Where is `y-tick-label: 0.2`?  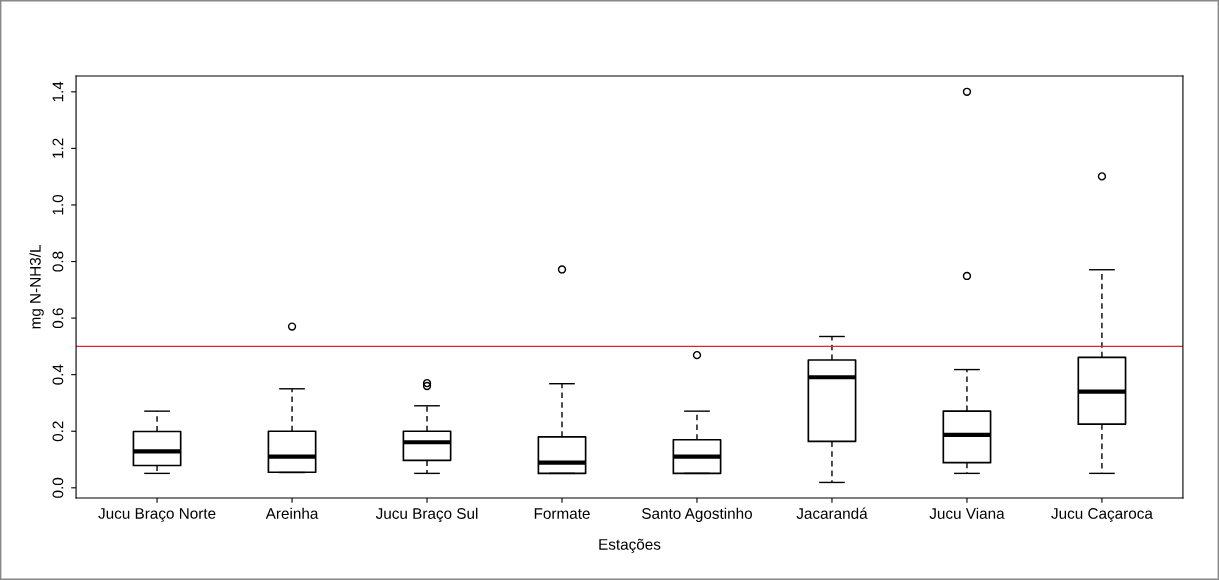
y-tick-label: 0.2 is located at coordinates (58, 431).